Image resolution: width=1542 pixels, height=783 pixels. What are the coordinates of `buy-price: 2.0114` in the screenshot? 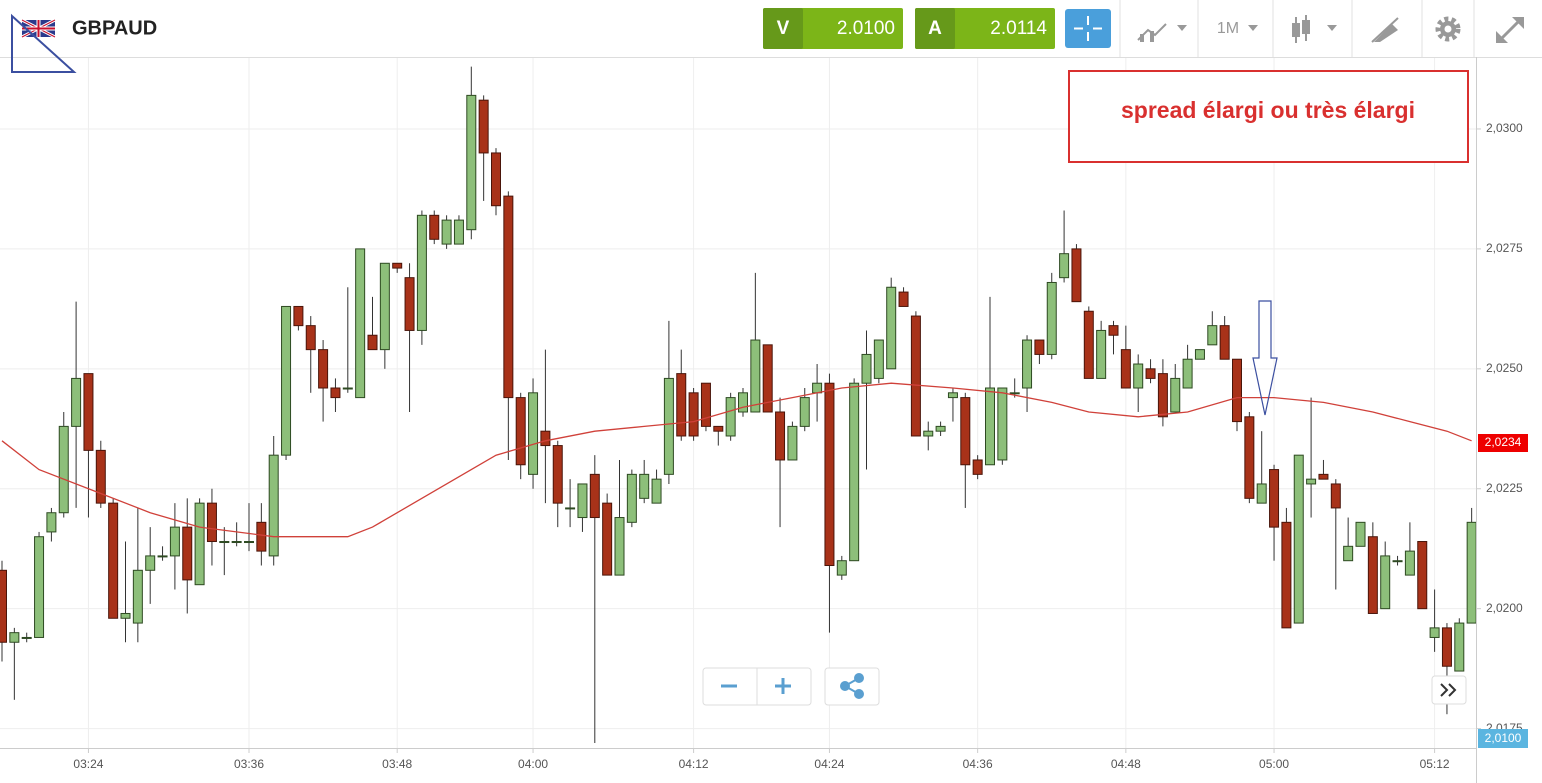 It's located at (1018, 28).